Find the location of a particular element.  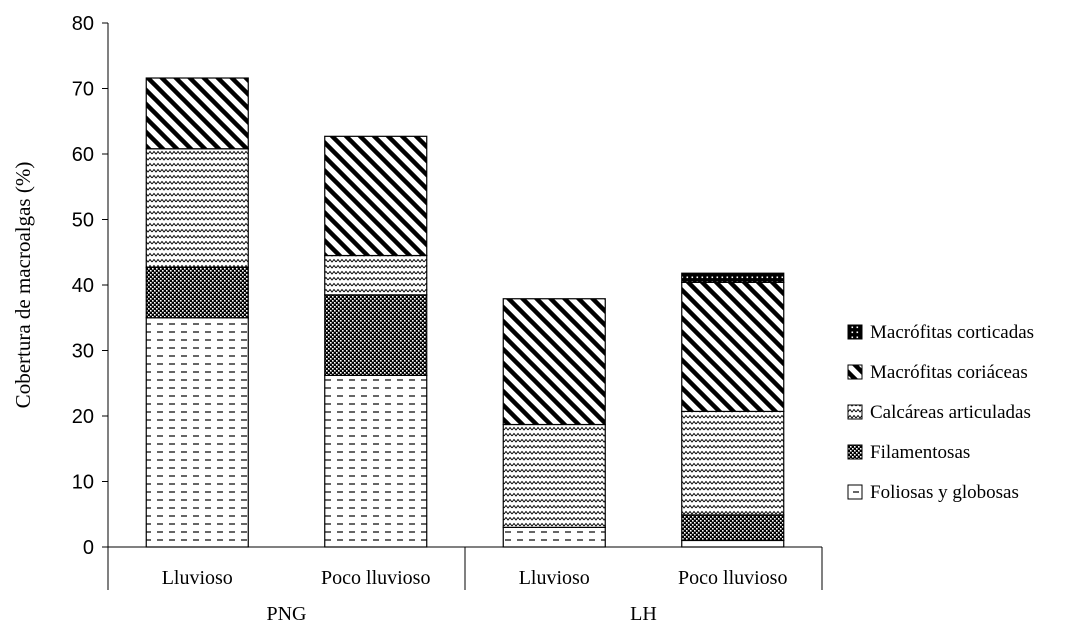

legend-label: Macrófitas coriáceas is located at coordinates (949, 372).